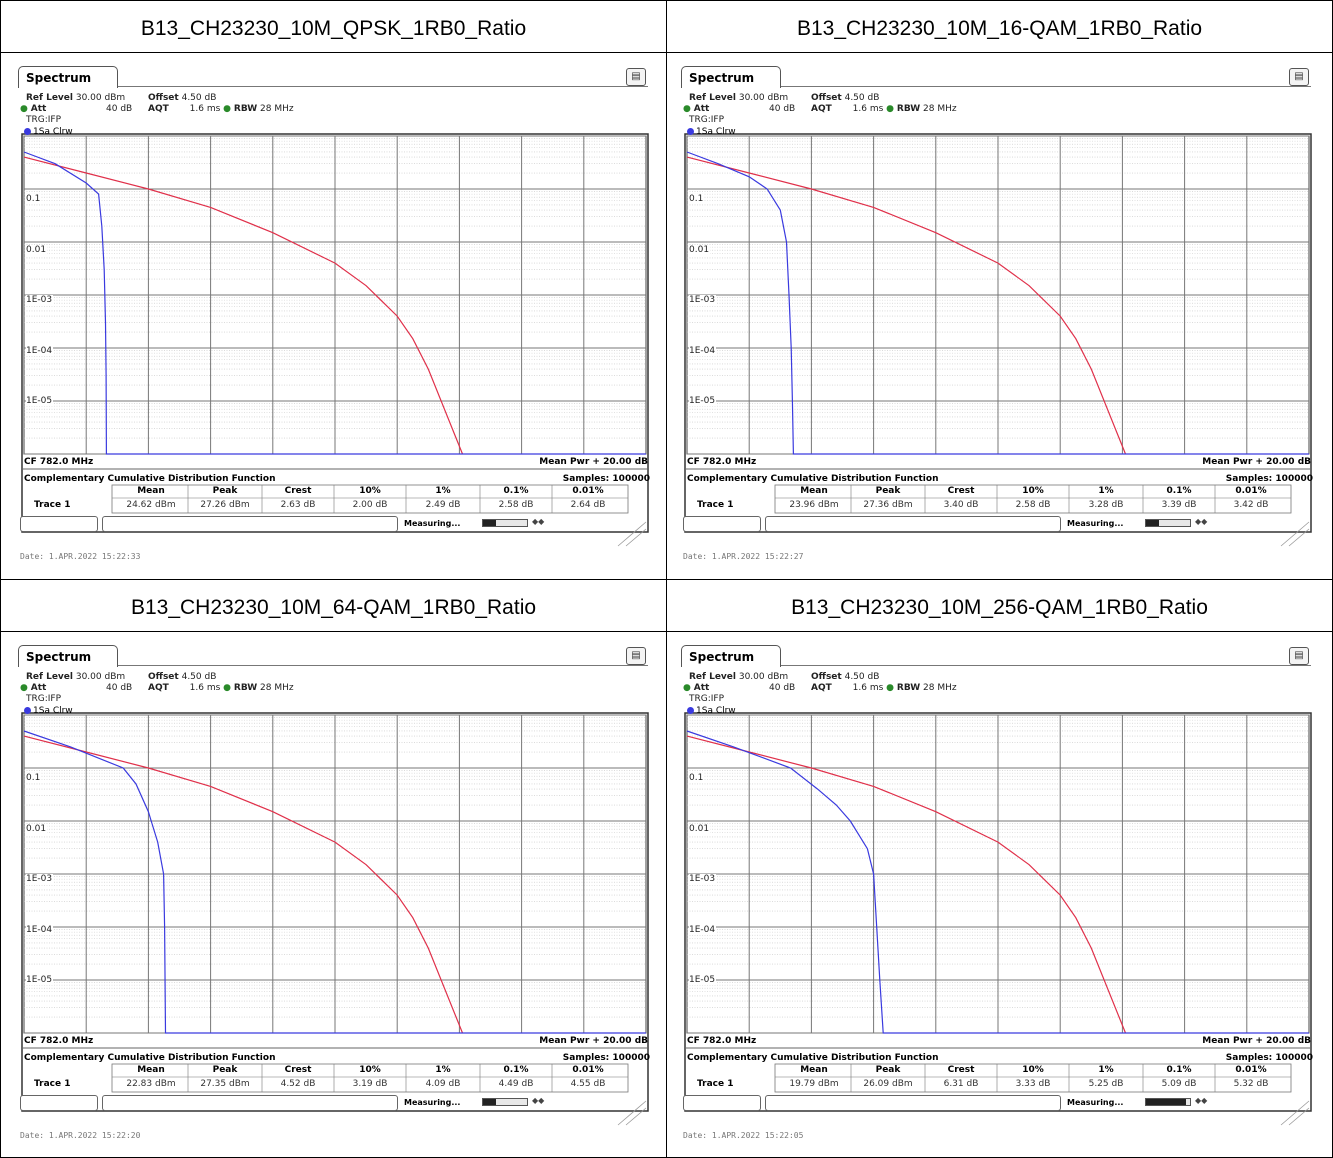 The height and width of the screenshot is (1158, 1333). I want to click on aqt-label: AQT, so click(158, 688).